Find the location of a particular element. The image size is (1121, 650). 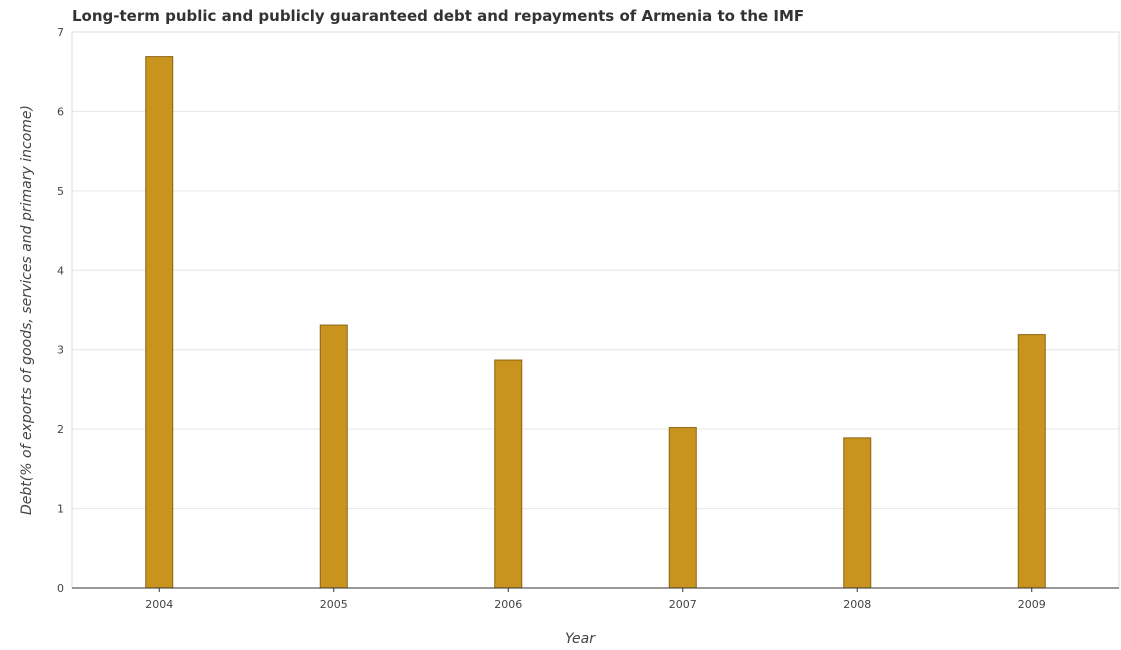

y-tick-label: 2 is located at coordinates (60, 429).